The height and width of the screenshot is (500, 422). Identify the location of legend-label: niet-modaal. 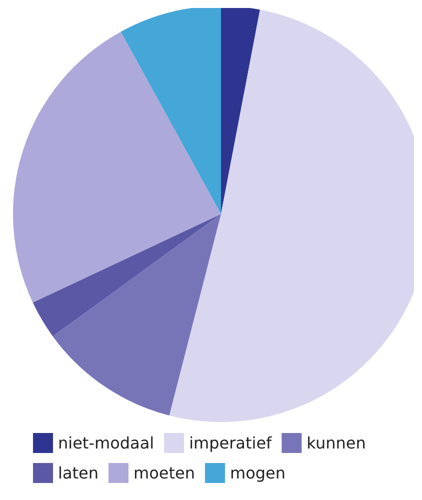
(106, 443).